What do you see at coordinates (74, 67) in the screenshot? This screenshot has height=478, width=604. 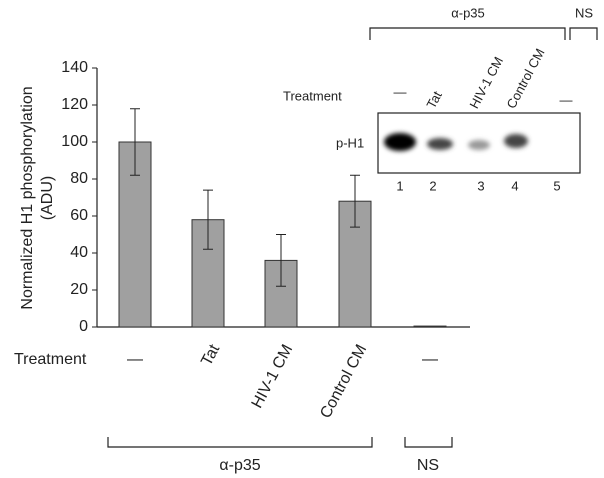 I see `y-tick-label: 140` at bounding box center [74, 67].